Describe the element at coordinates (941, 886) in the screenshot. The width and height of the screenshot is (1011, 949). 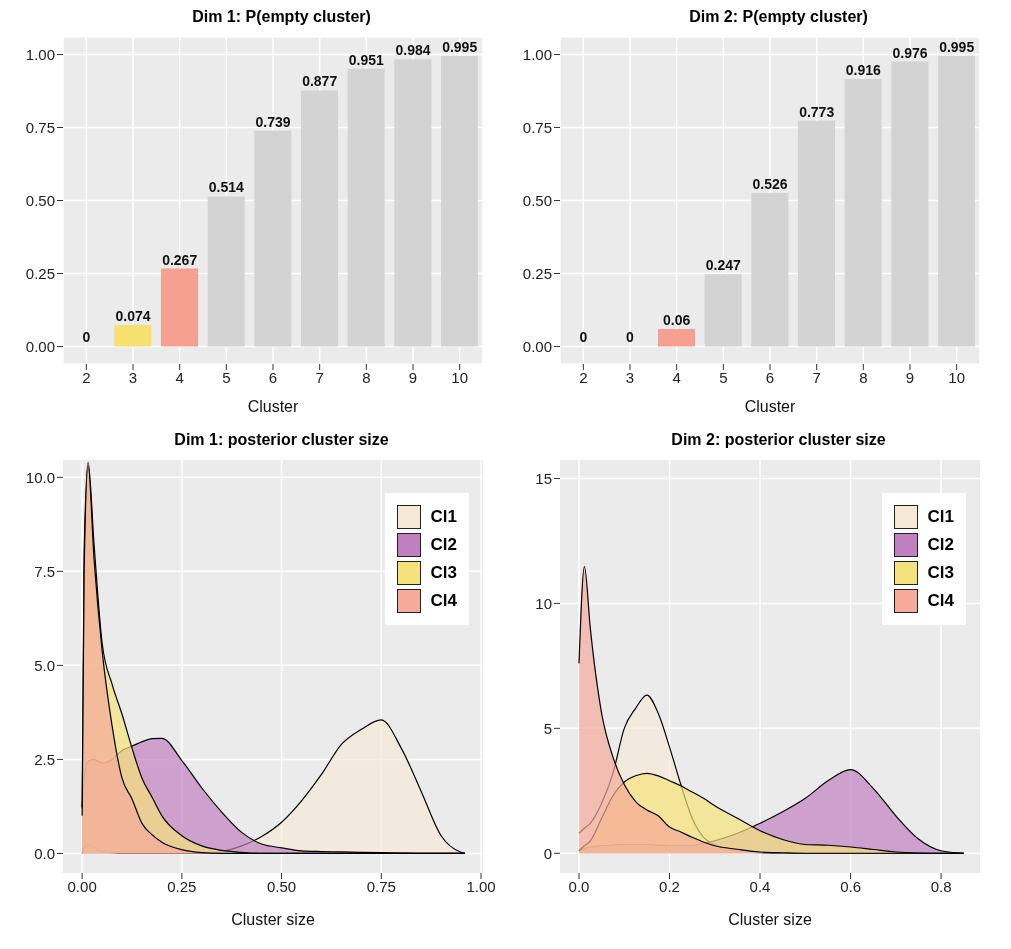
I see `x-tick-label: 0.8` at that location.